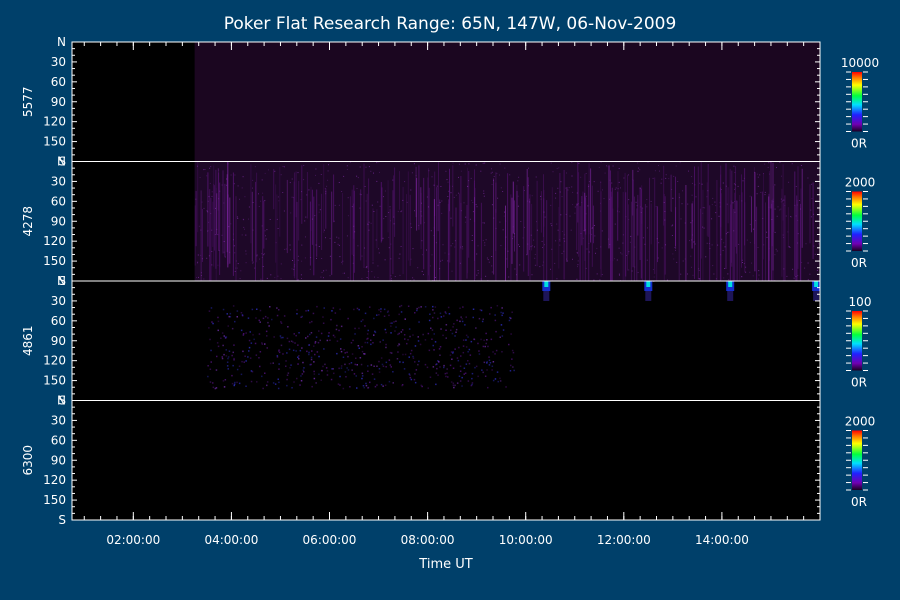 The height and width of the screenshot is (600, 900). I want to click on panel-wavelength-label: 4278, so click(28, 221).